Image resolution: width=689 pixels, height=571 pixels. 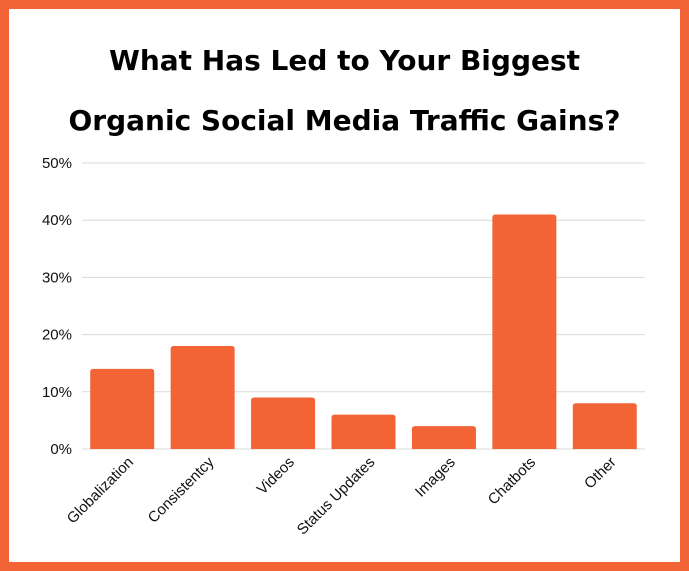 I want to click on bar-status-updates, so click(x=363, y=431).